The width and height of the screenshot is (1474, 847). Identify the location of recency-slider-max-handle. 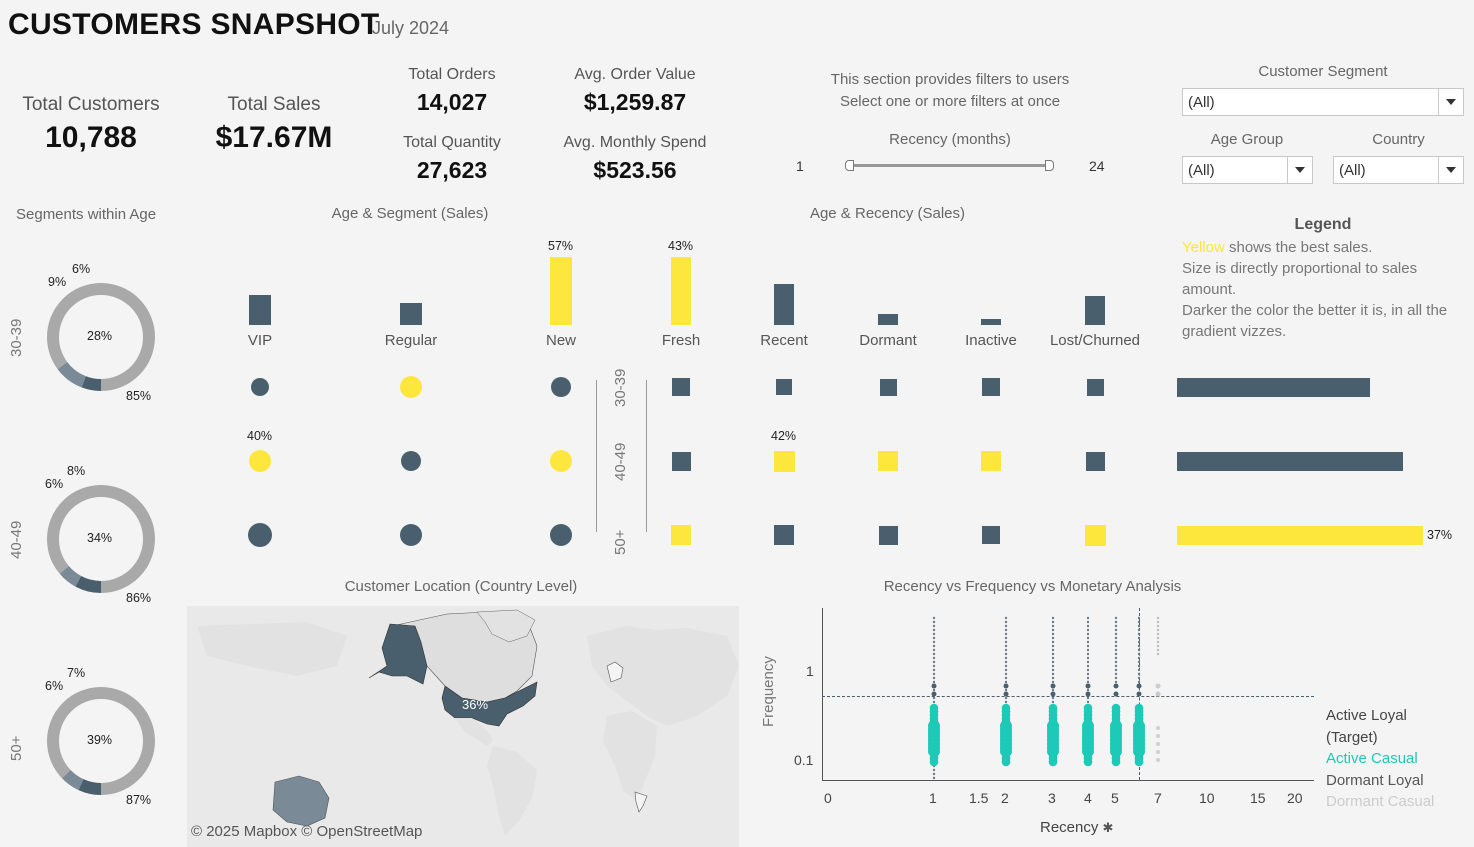
(1049, 165).